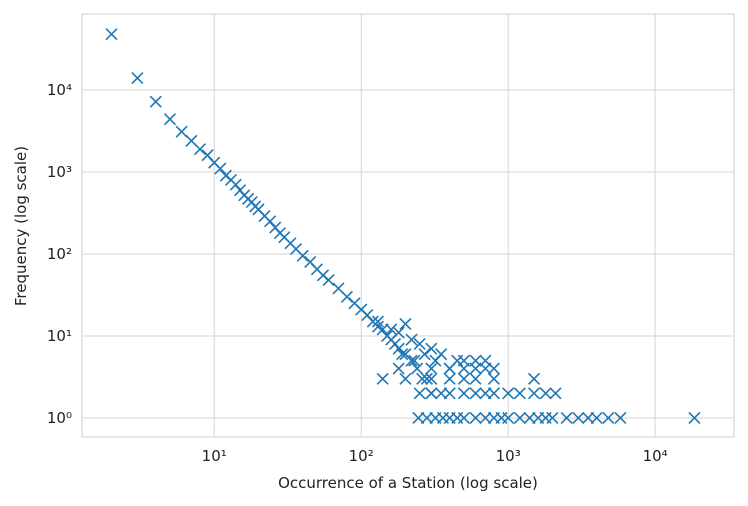  I want to click on x-axis-label: Occurrence of a Station (log scale), so click(408, 483).